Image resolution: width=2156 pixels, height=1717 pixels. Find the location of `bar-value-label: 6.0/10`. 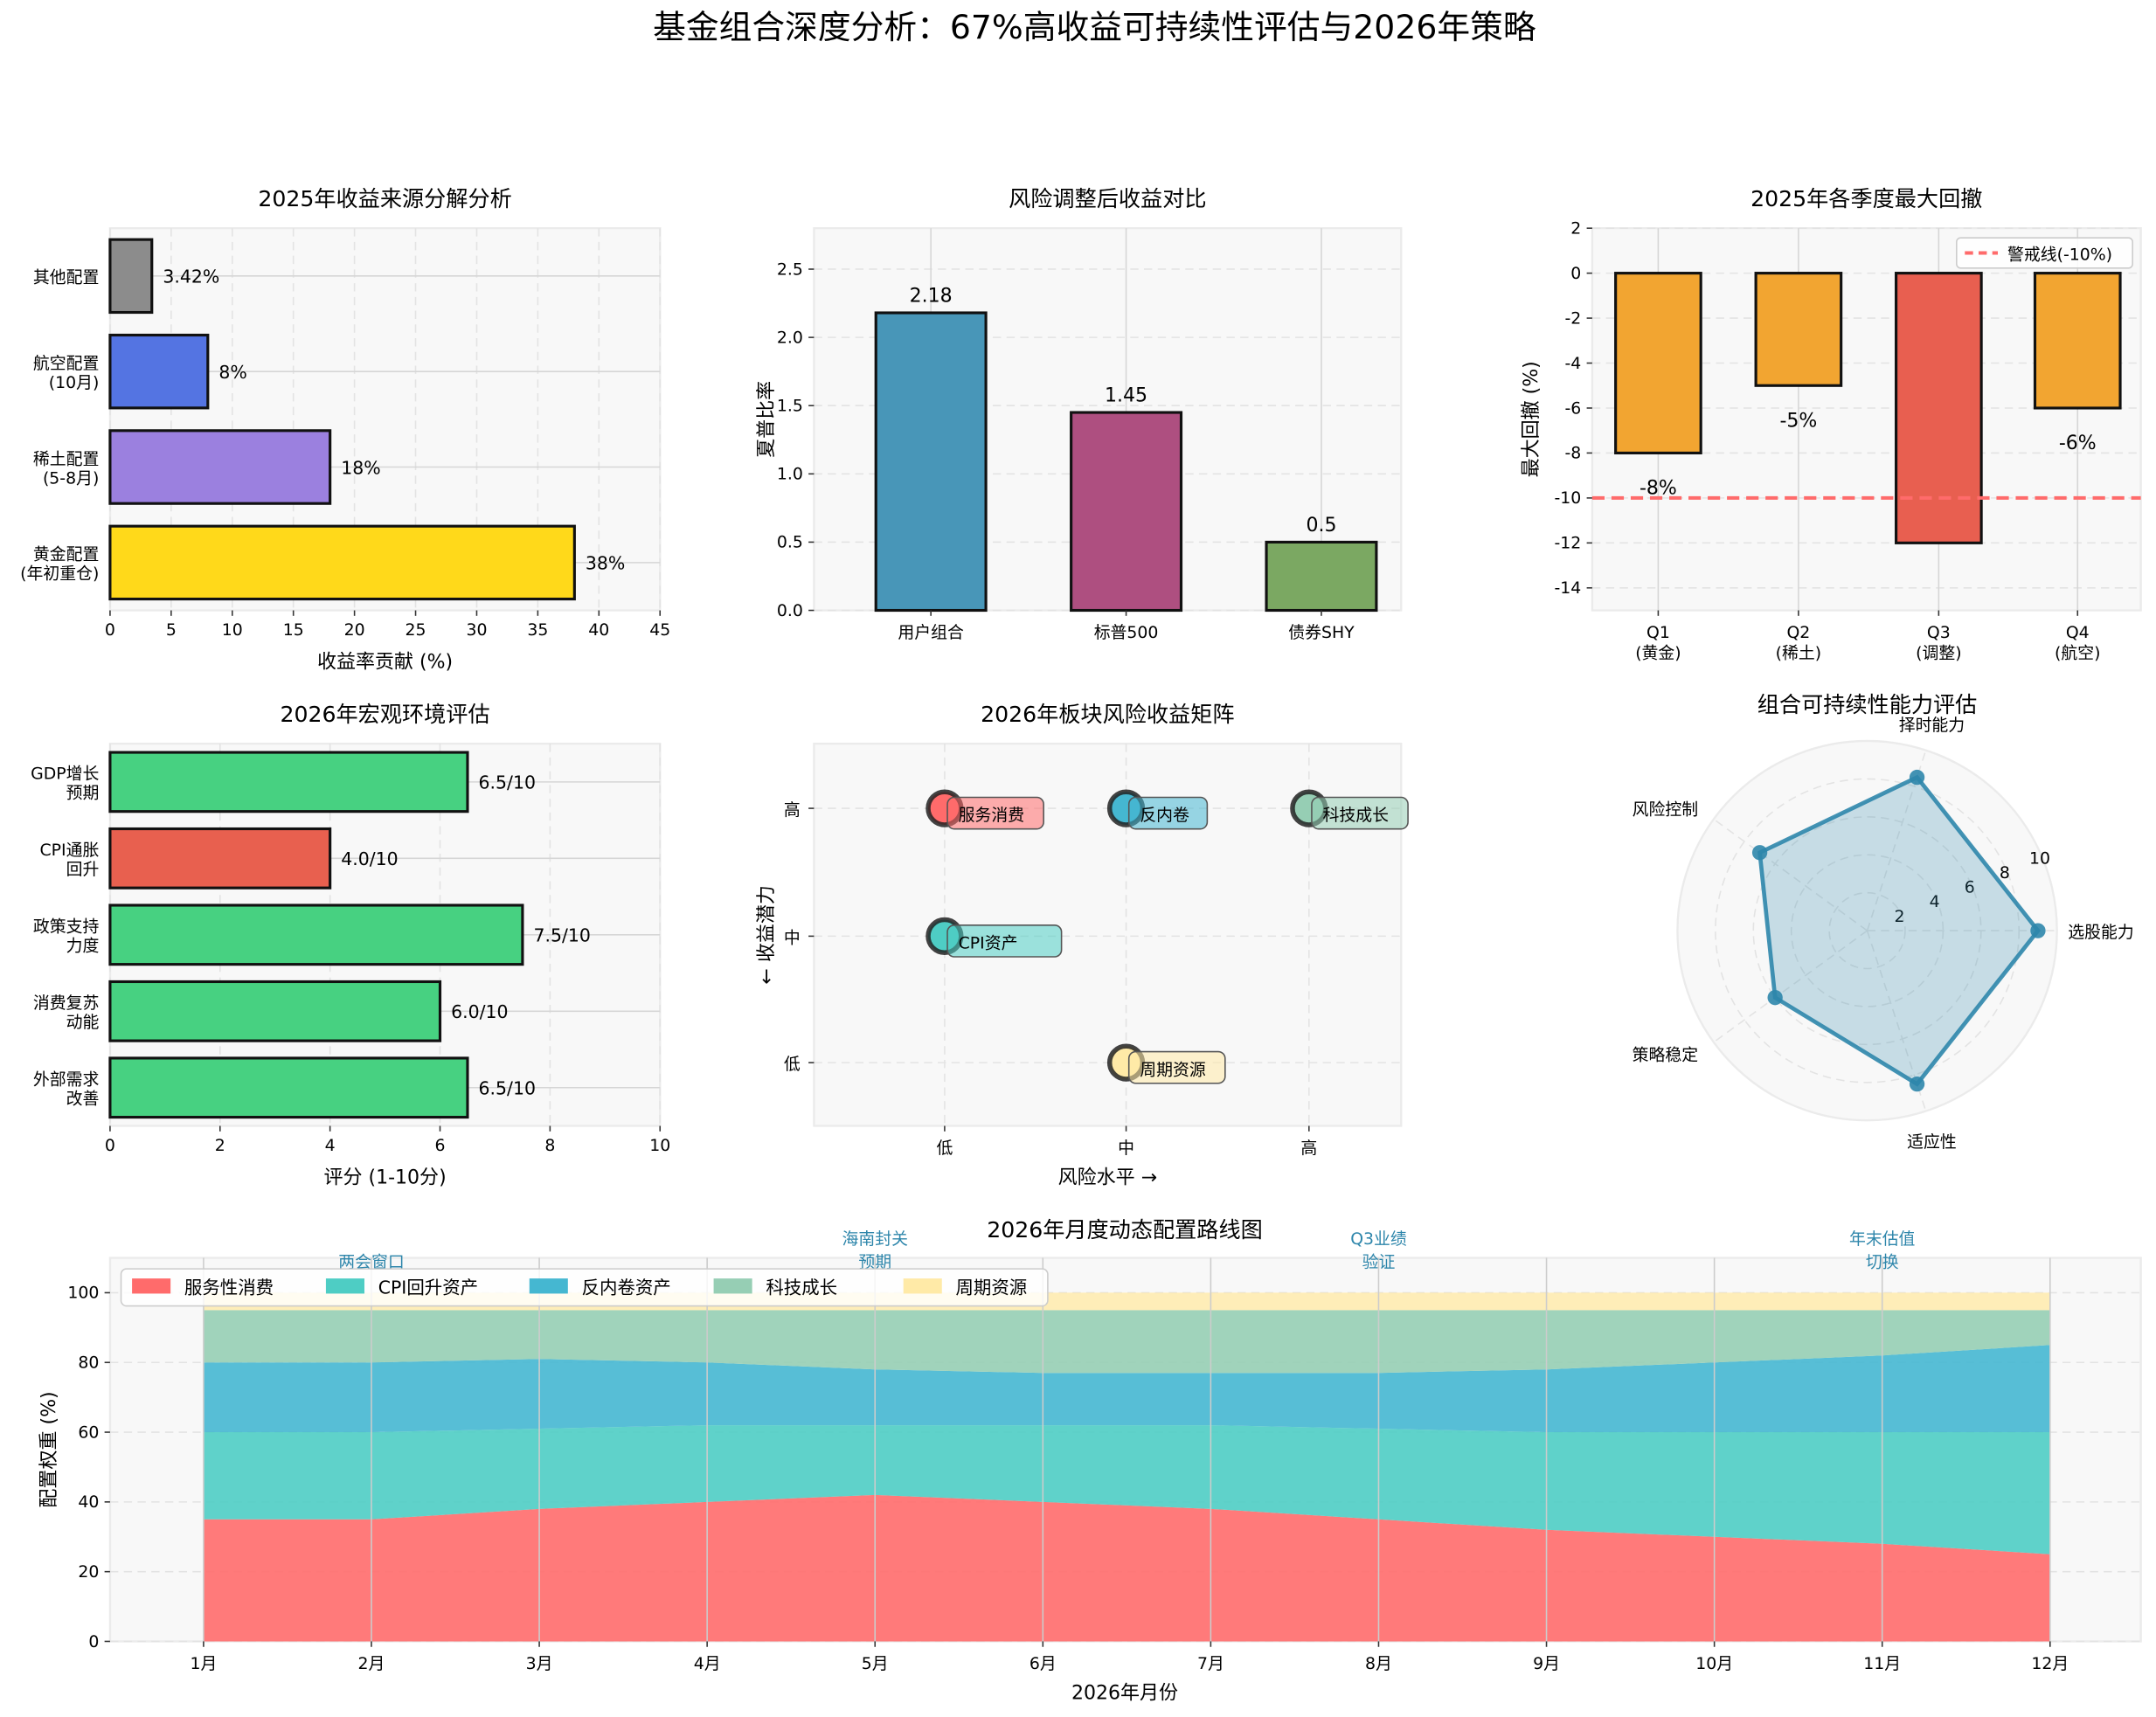

bar-value-label: 6.0/10 is located at coordinates (479, 1012).